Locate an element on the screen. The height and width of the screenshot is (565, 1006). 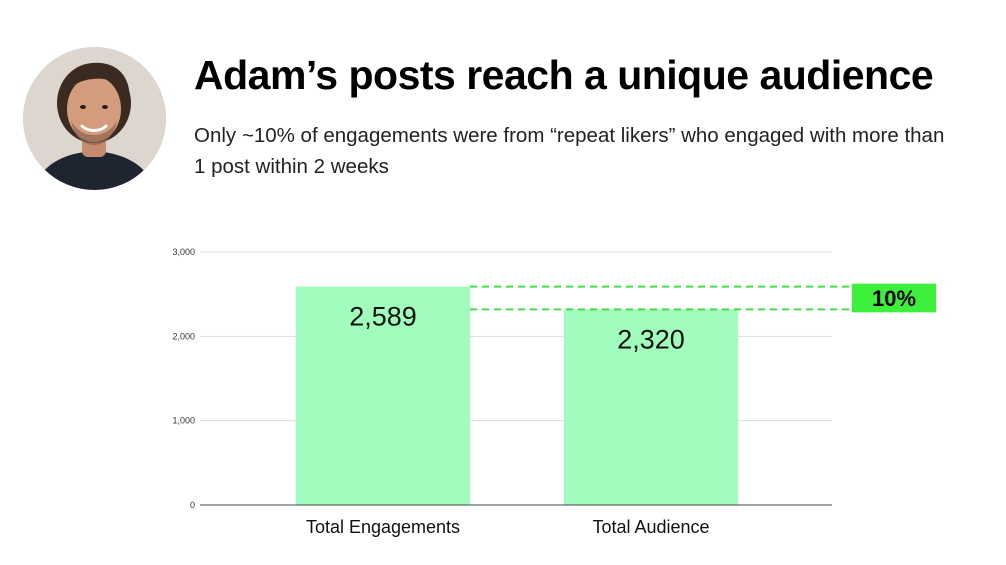
x-category-label: Total Engagements is located at coordinates (383, 527).